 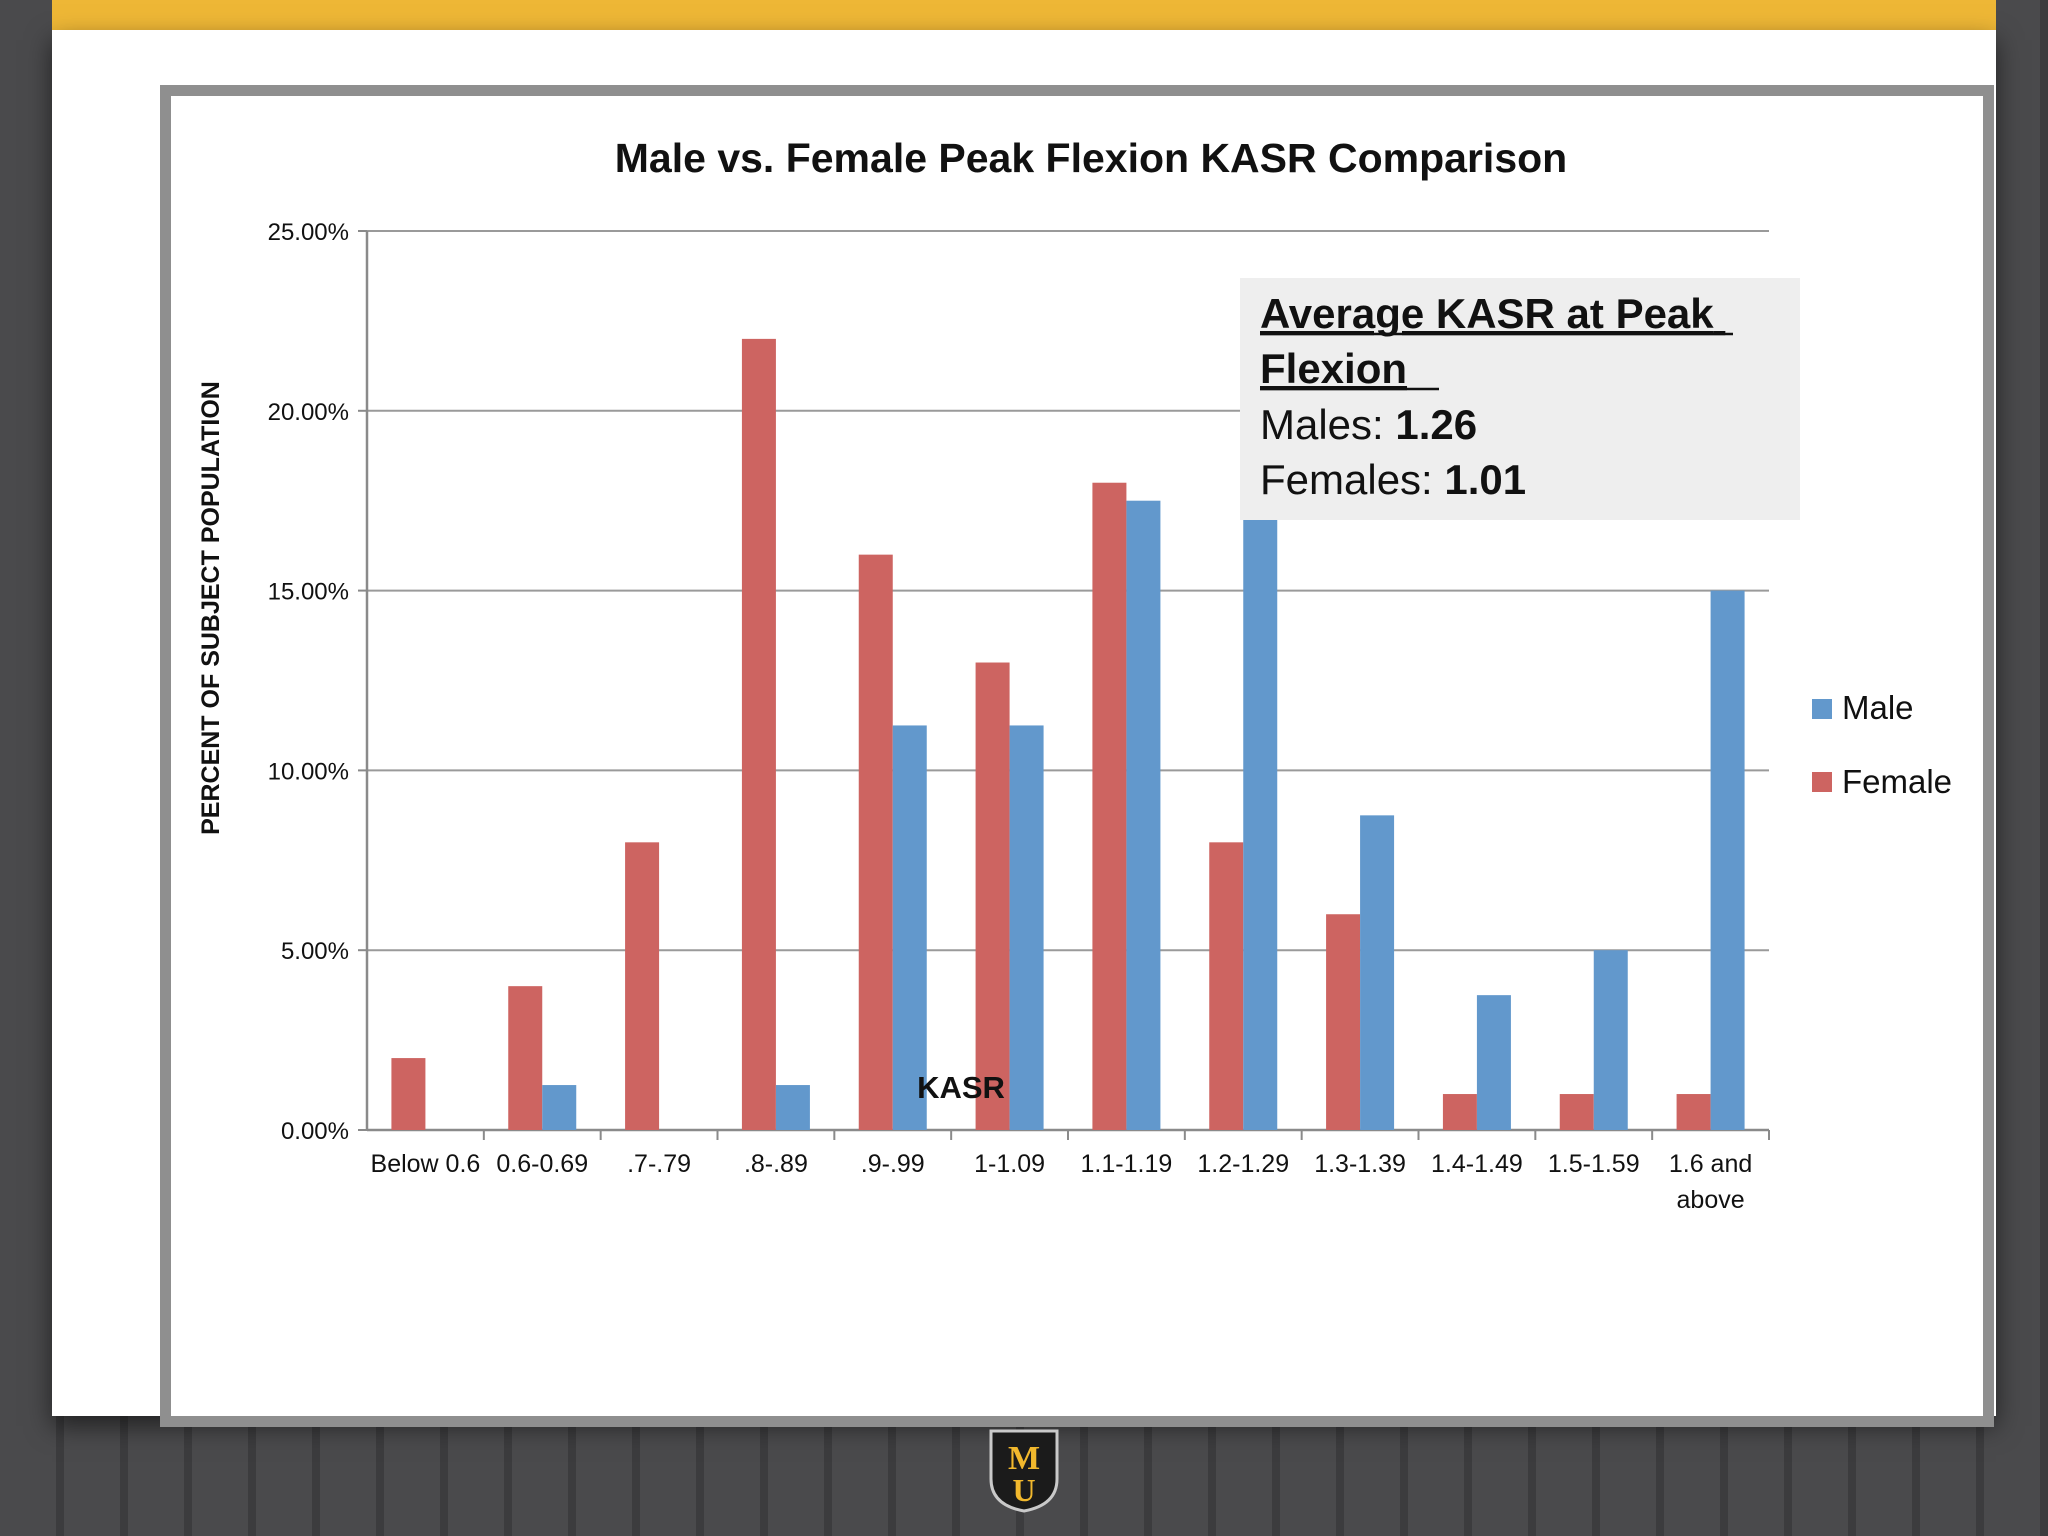 What do you see at coordinates (308, 232) in the screenshot?
I see `y-tick-label: 25.00%` at bounding box center [308, 232].